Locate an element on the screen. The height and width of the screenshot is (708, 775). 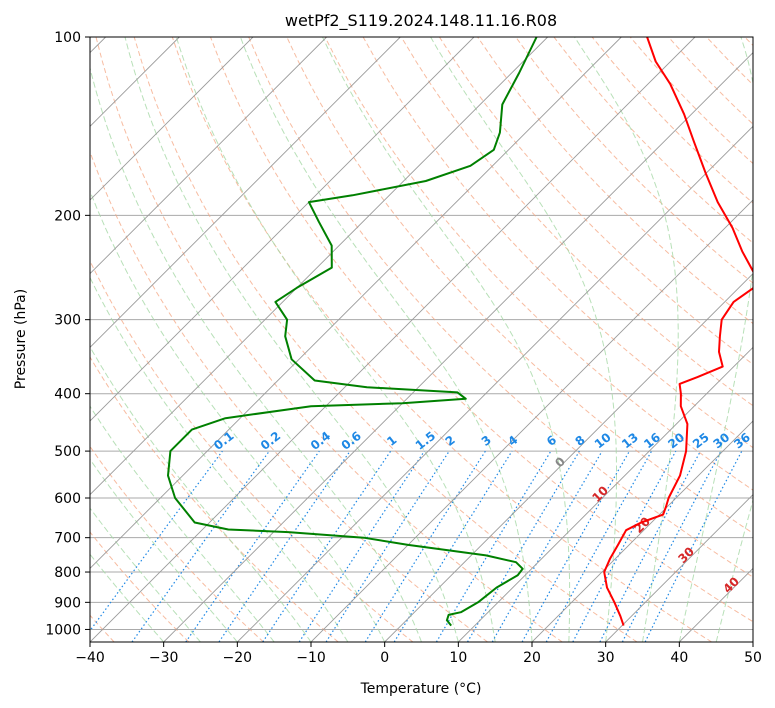
x-tick-label: 10 is located at coordinates (458, 658).